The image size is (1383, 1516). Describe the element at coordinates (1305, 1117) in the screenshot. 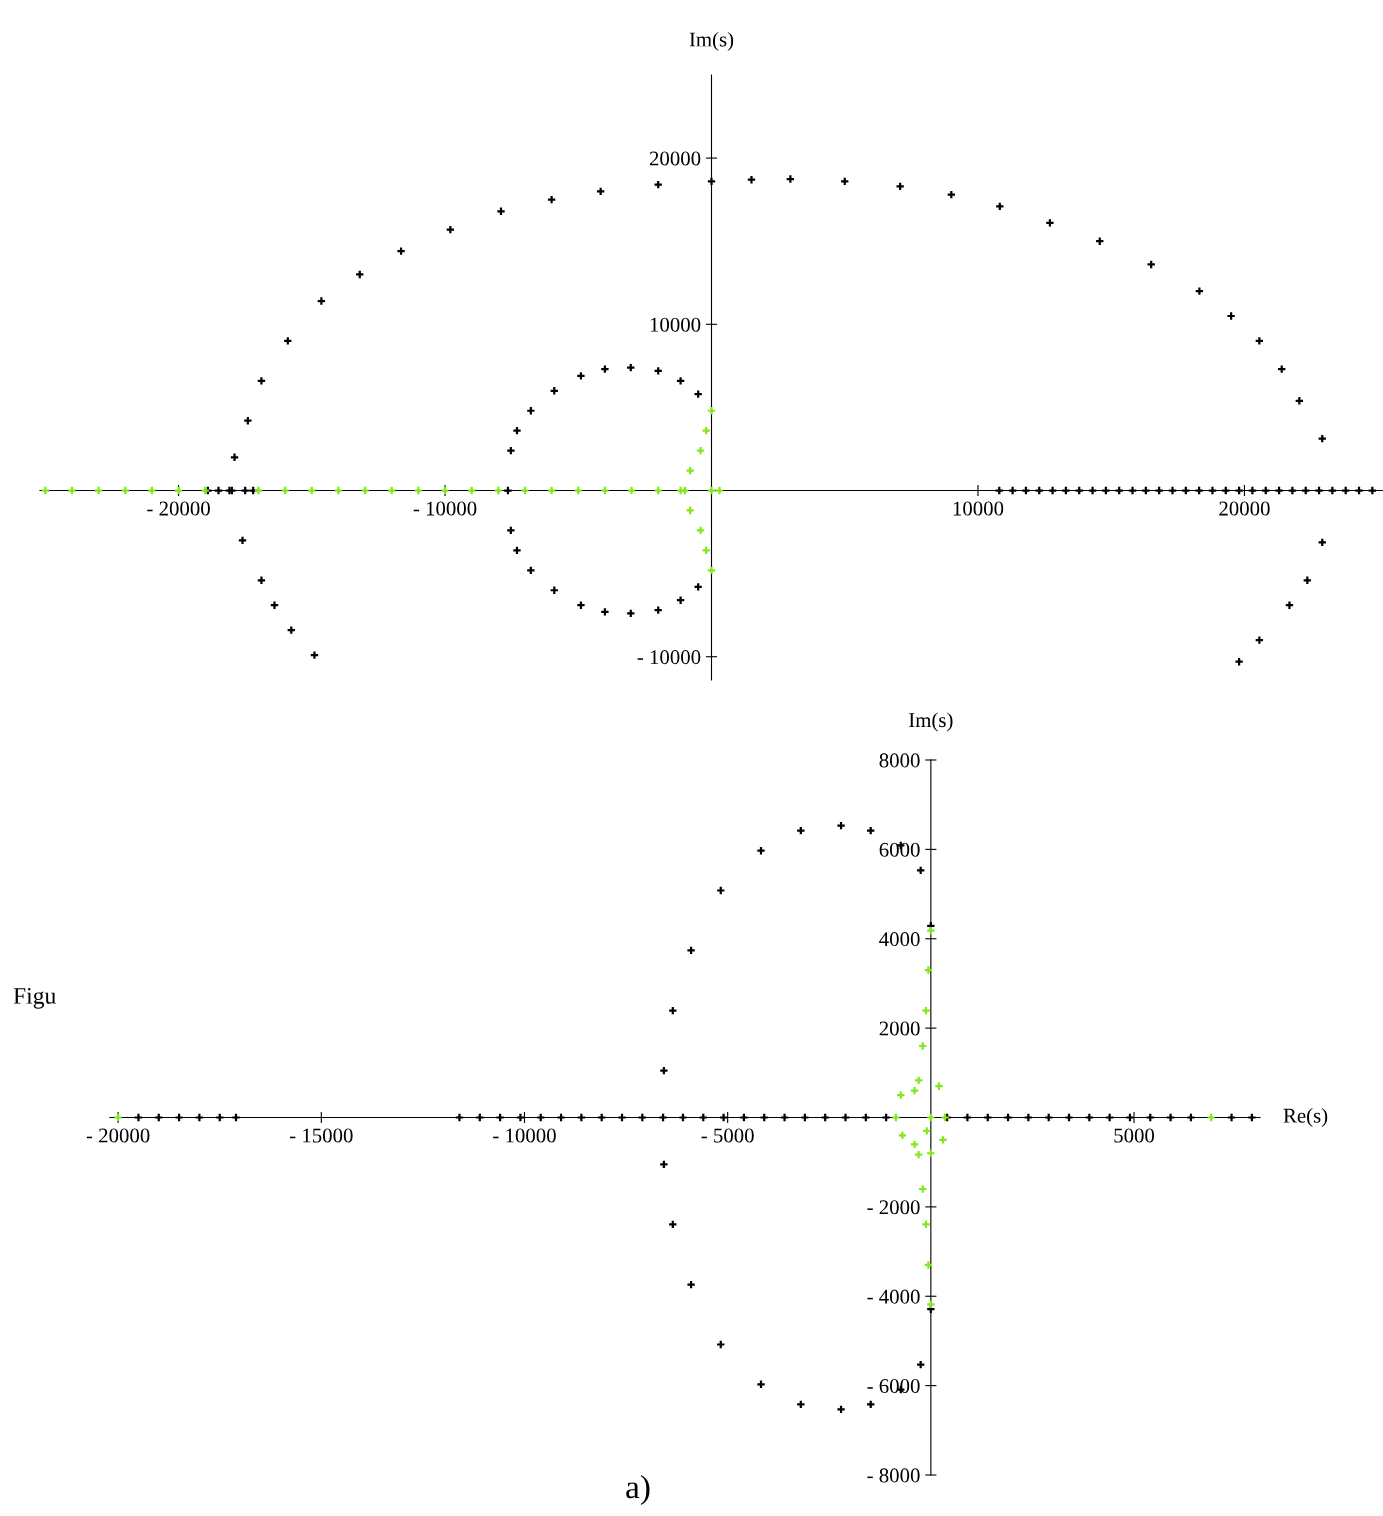

I see `x-axis-title: Re(s)` at that location.